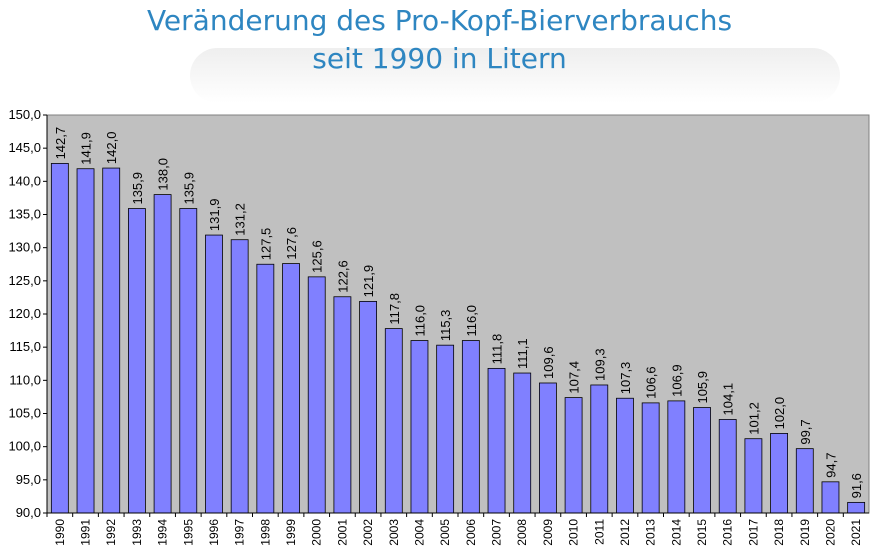  I want to click on y-tick-label: 150,0, so click(24, 114).